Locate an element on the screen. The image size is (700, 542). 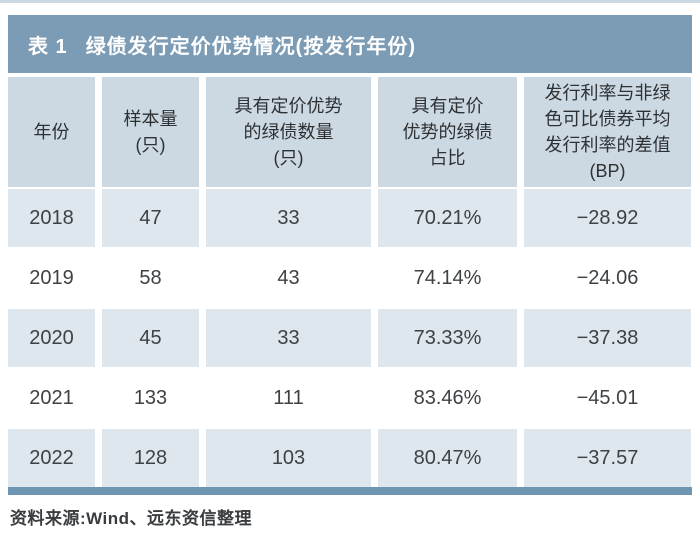
cell-sample-size: 58 is located at coordinates (150, 278).